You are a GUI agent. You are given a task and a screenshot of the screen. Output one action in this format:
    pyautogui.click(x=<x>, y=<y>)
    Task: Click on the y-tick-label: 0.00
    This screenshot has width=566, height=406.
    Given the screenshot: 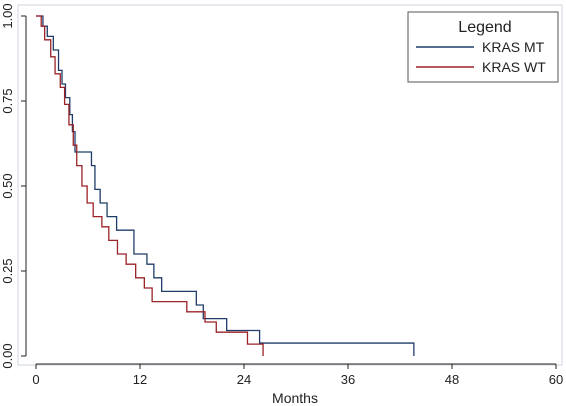 What is the action you would take?
    pyautogui.click(x=7, y=355)
    